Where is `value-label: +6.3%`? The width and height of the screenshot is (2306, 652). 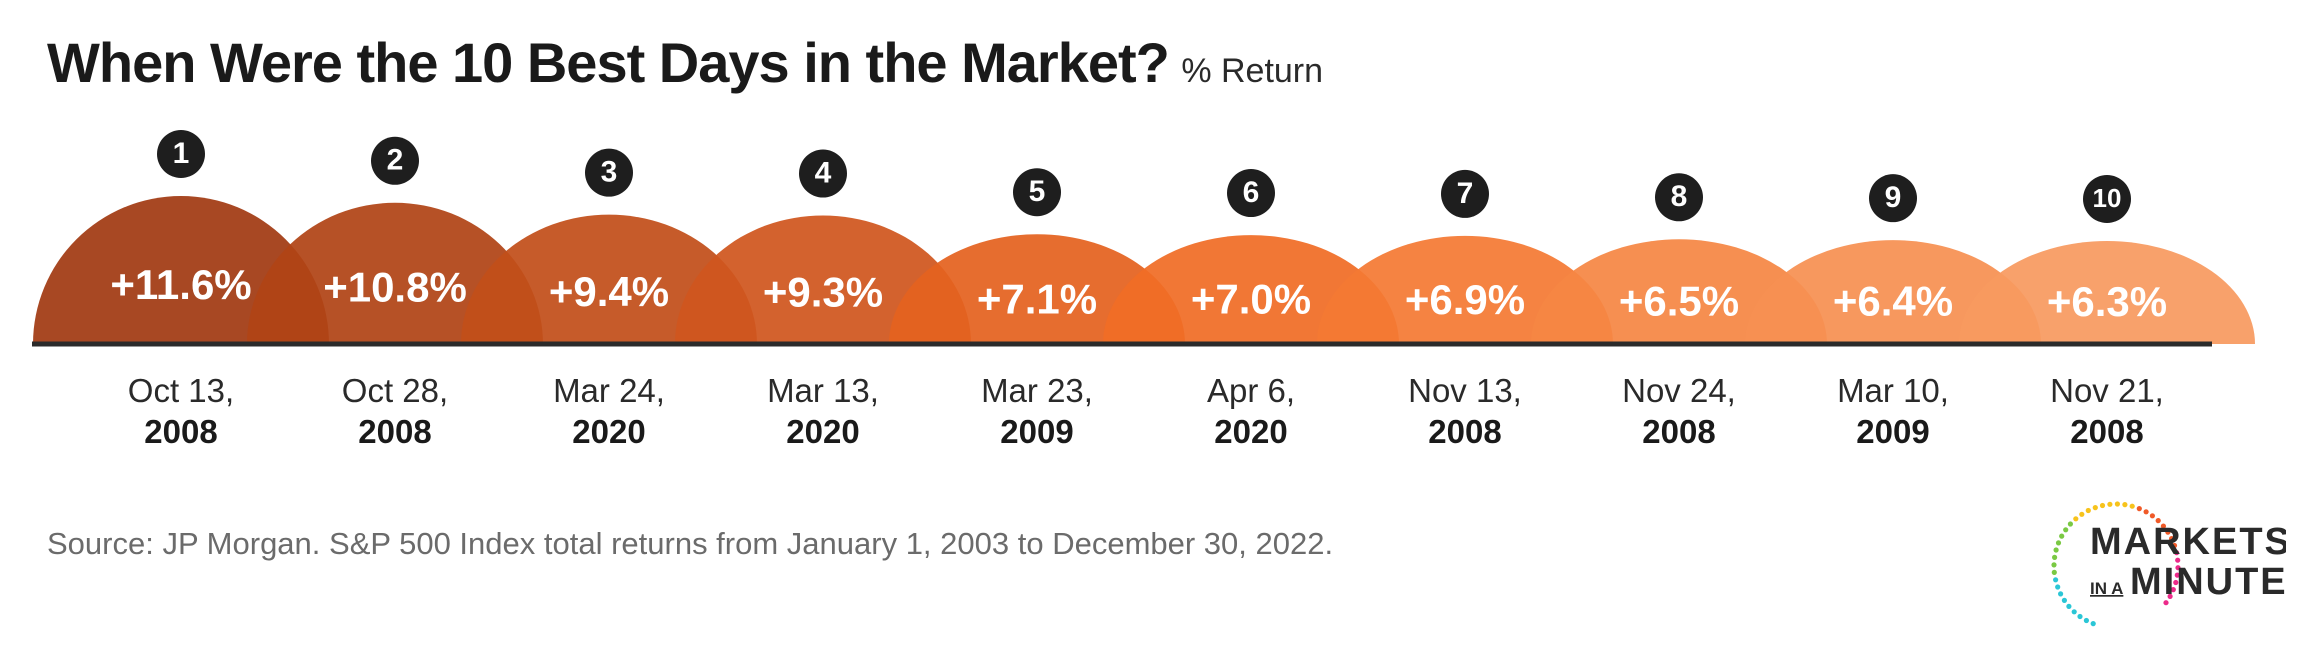 value-label: +6.3% is located at coordinates (2107, 301).